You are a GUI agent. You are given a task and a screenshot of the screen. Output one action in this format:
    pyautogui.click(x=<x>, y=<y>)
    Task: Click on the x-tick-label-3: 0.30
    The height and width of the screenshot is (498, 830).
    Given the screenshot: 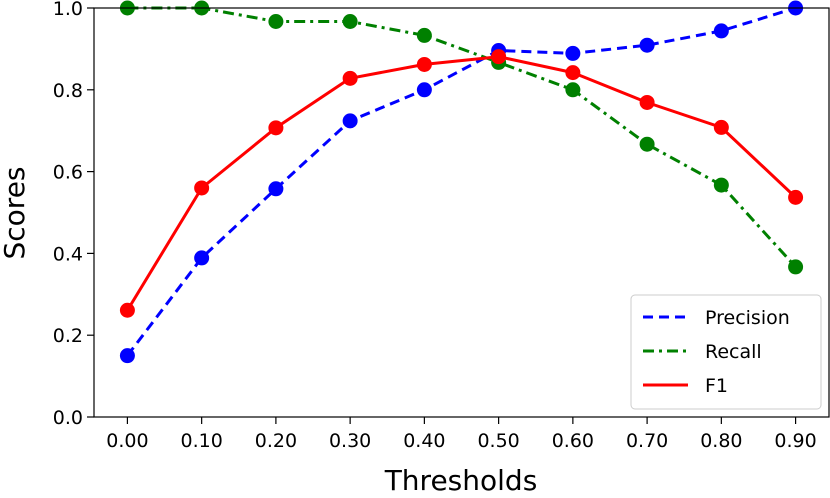 What is the action you would take?
    pyautogui.click(x=350, y=441)
    